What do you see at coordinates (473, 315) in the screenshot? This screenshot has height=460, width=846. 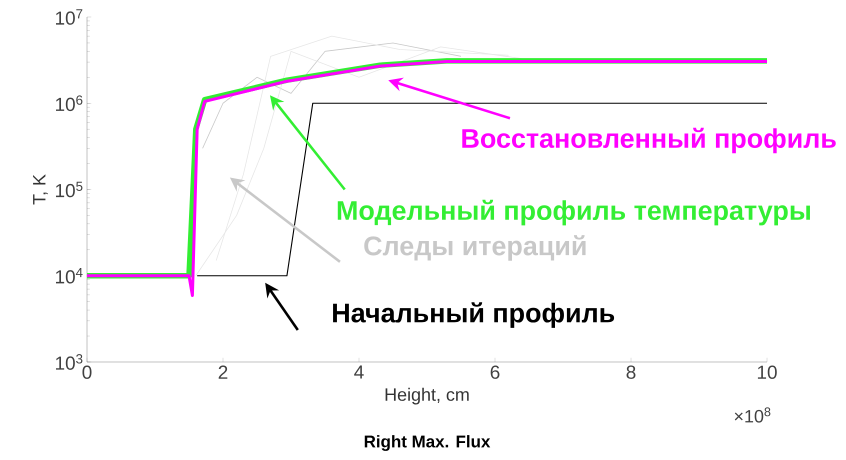 I see `legend-label: Начальный профиль` at bounding box center [473, 315].